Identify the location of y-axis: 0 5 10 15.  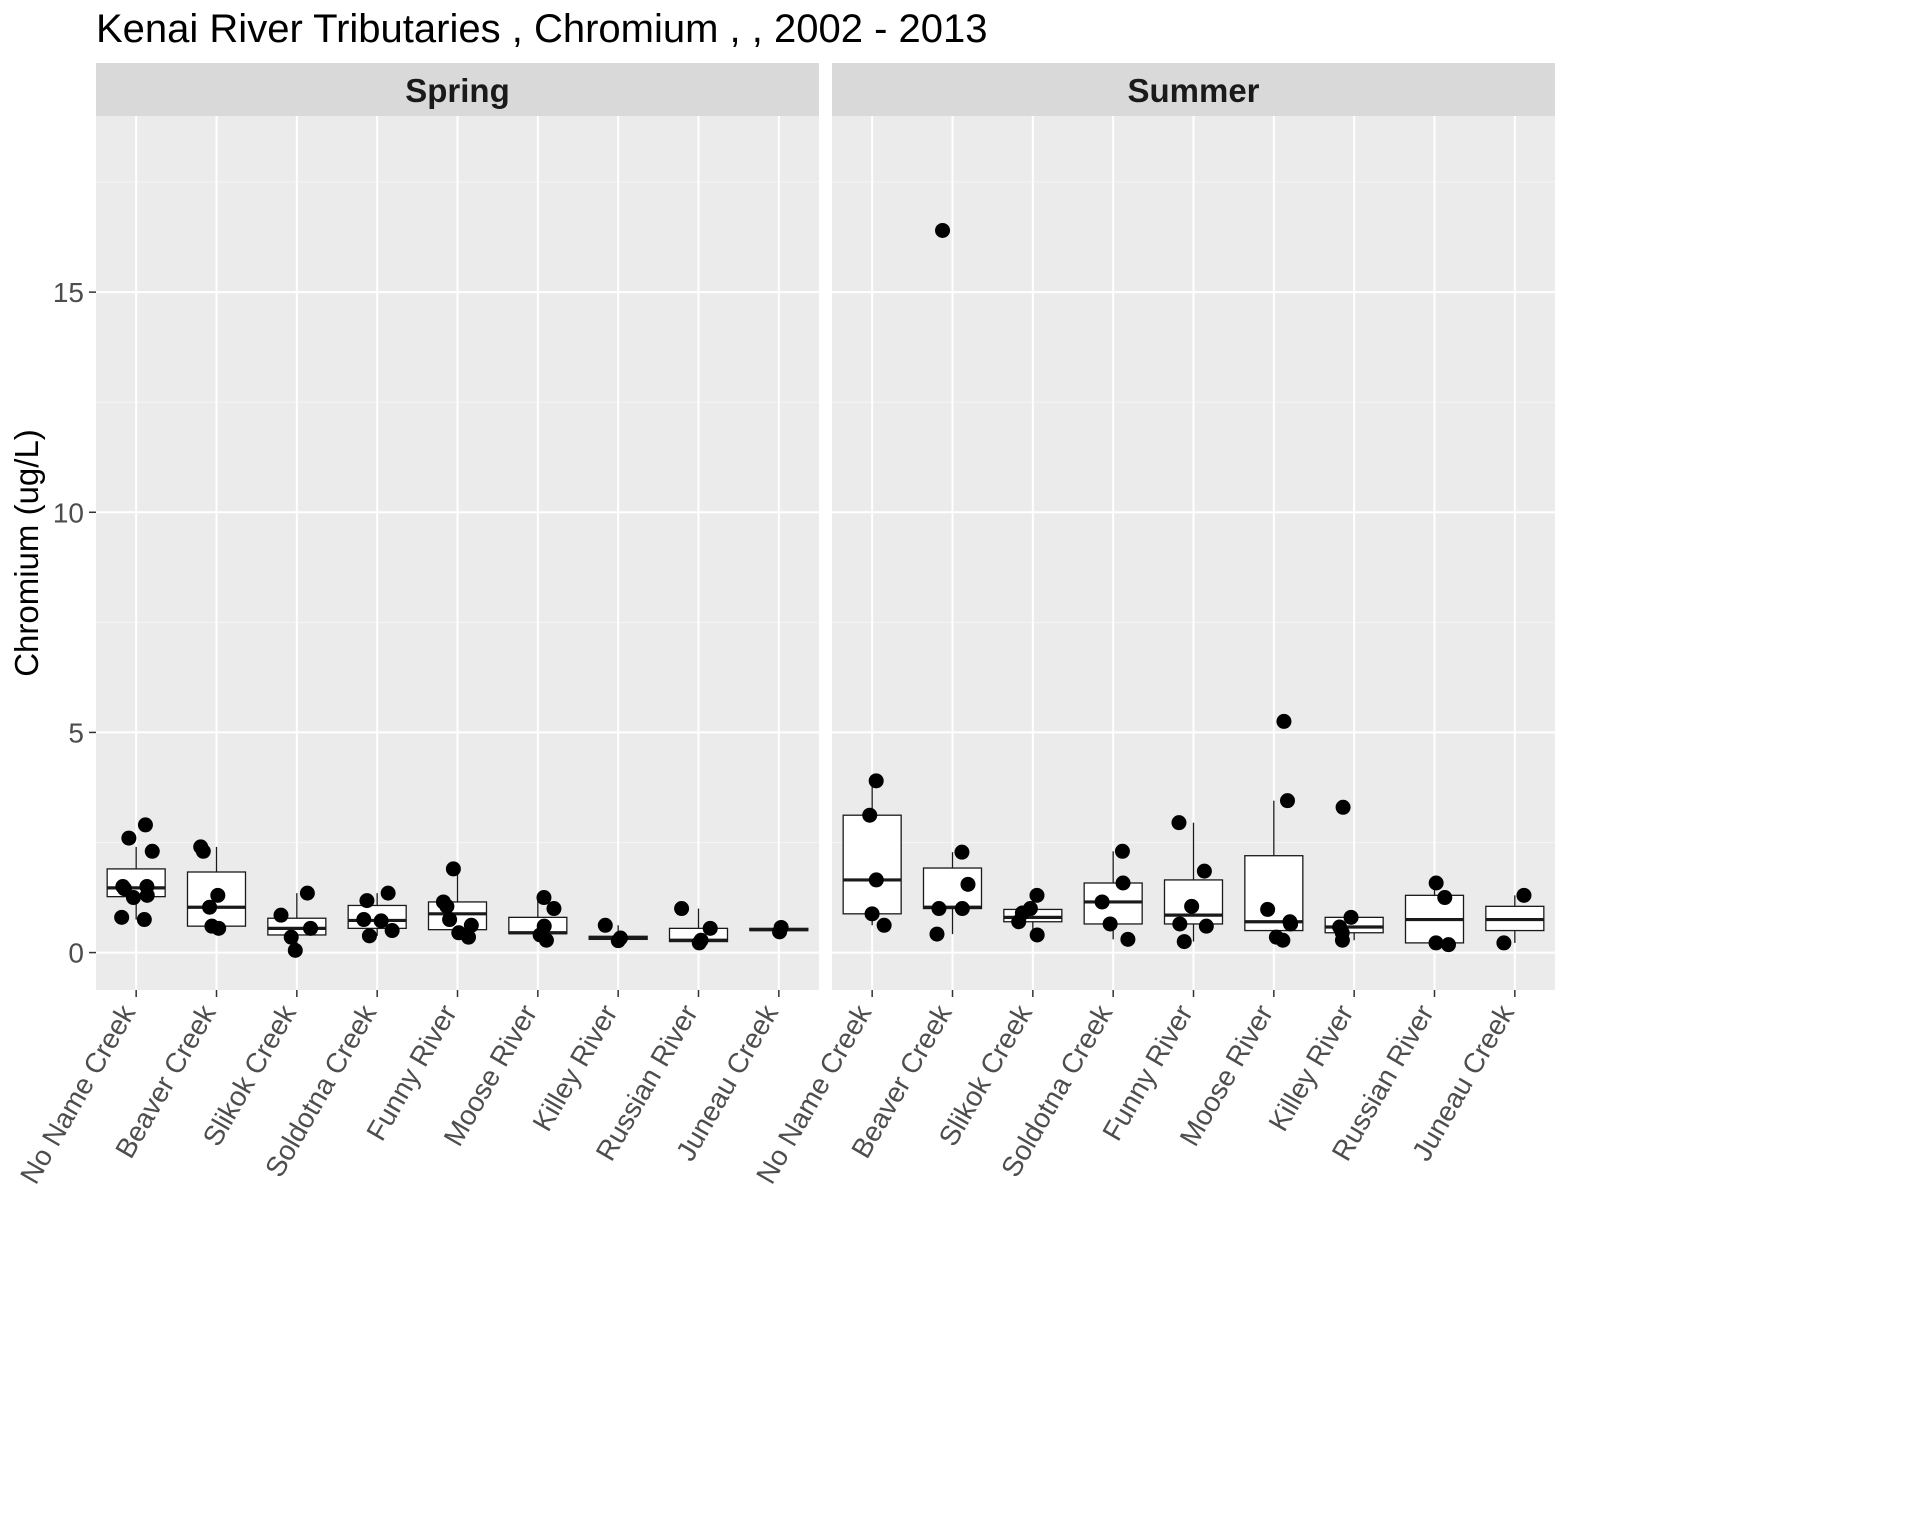
(74, 623).